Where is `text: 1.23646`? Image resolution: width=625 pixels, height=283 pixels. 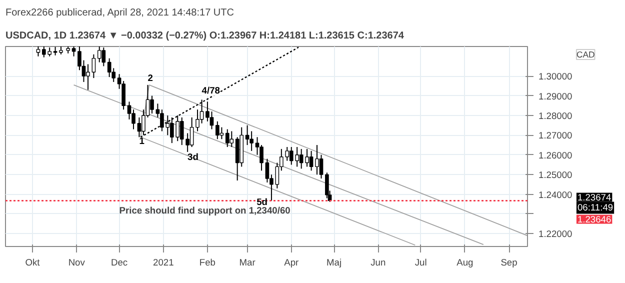 text: 1.23646 is located at coordinates (594, 219).